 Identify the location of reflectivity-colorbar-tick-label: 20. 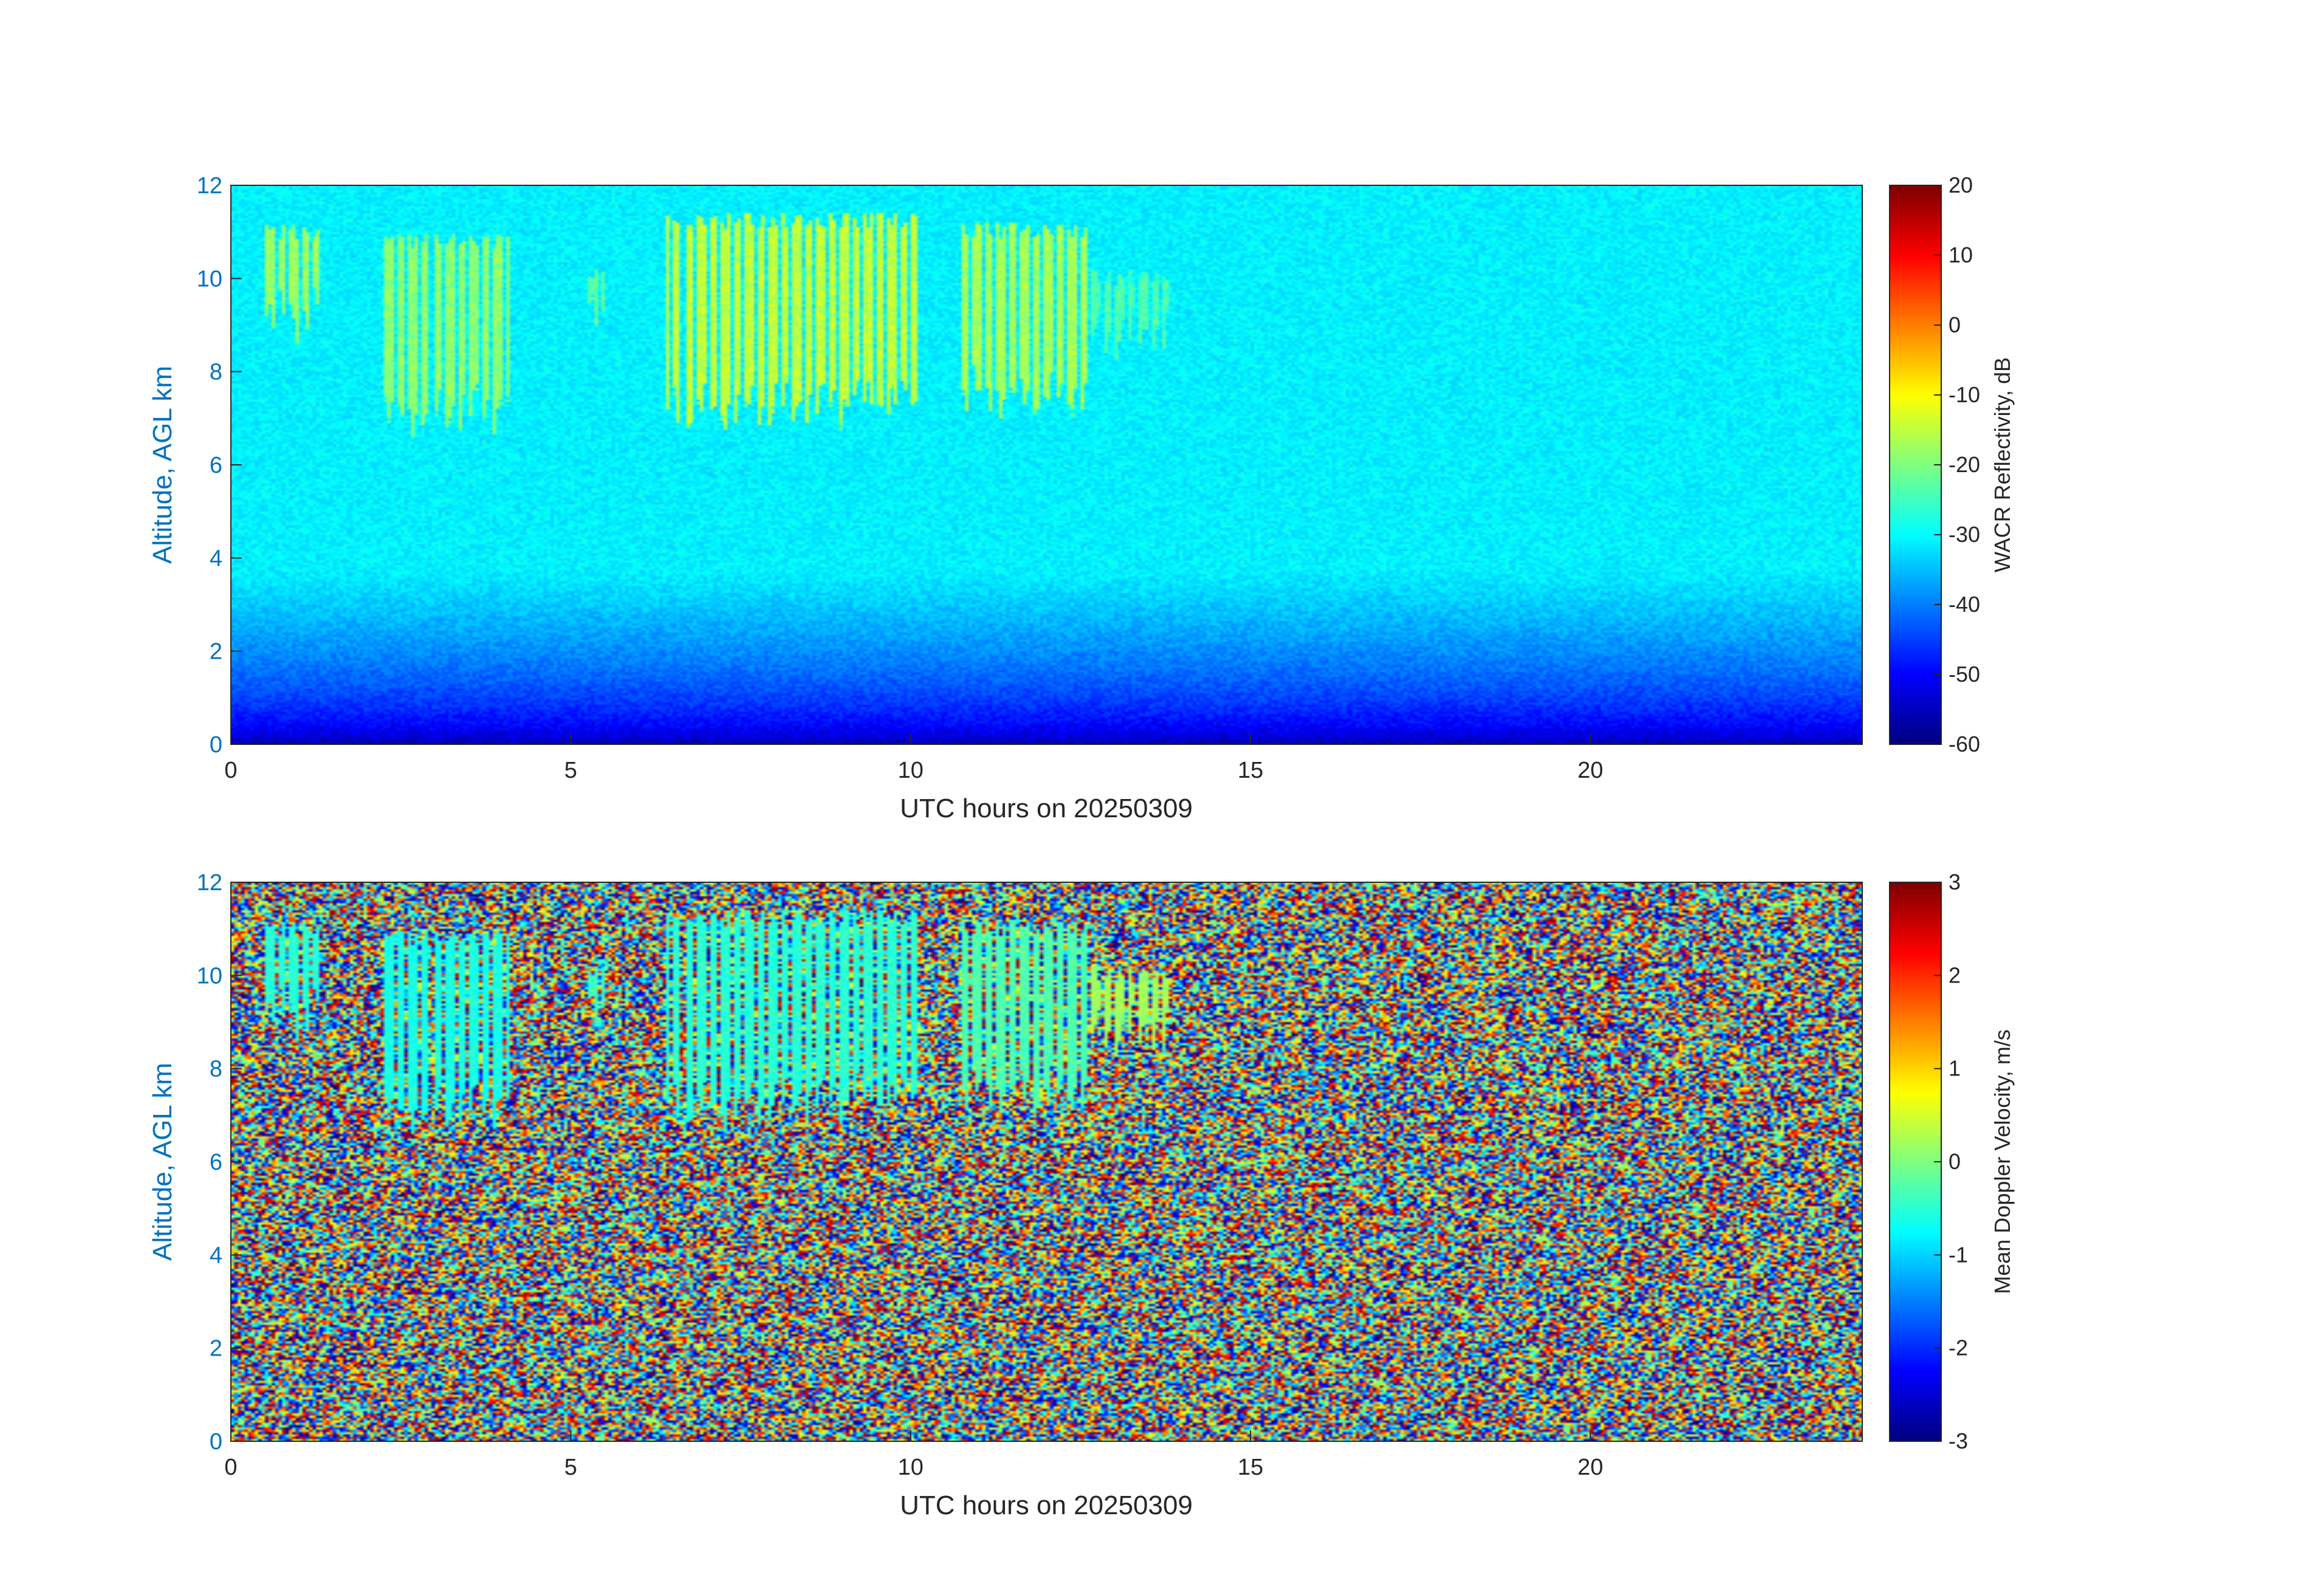
(1961, 185).